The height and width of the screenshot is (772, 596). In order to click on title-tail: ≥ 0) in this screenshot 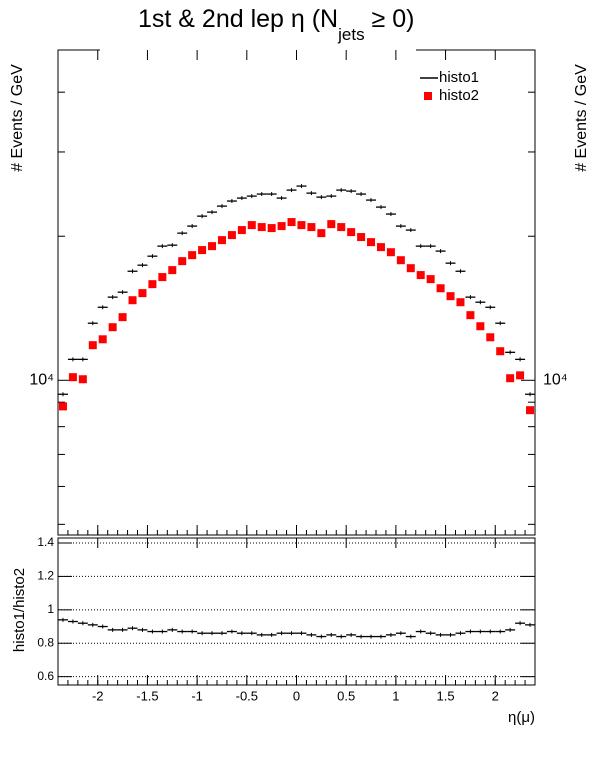, I will do `click(390, 19)`.